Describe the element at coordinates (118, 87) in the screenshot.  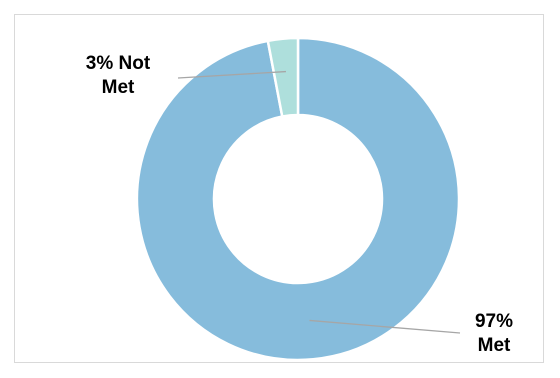
I see `data-label-not-met-text: Met` at that location.